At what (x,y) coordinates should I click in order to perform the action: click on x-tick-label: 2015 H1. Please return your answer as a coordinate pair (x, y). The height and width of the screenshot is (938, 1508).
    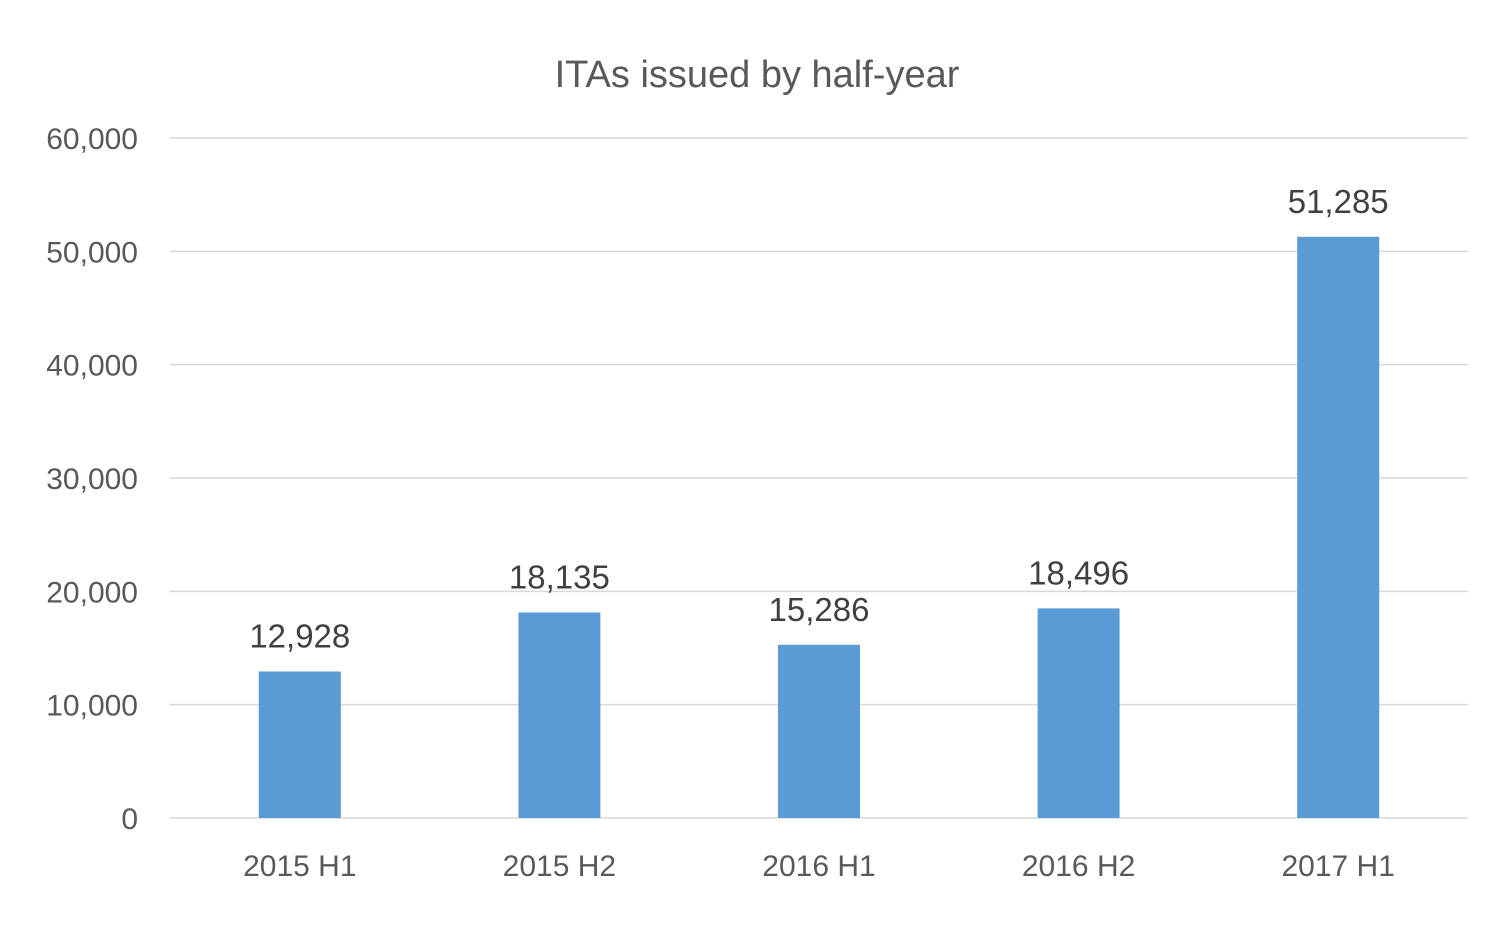
    Looking at the image, I should click on (299, 866).